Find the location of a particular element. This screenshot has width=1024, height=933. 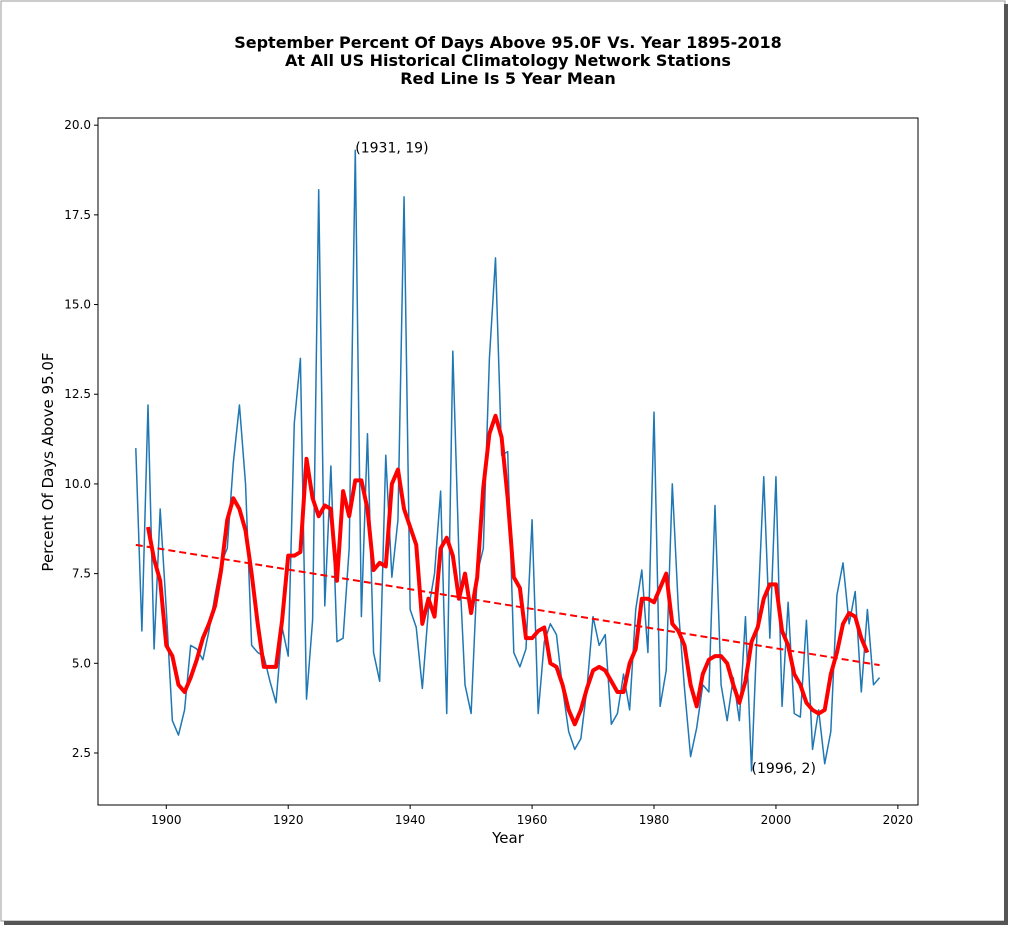

trend-line is located at coordinates (507, 605).